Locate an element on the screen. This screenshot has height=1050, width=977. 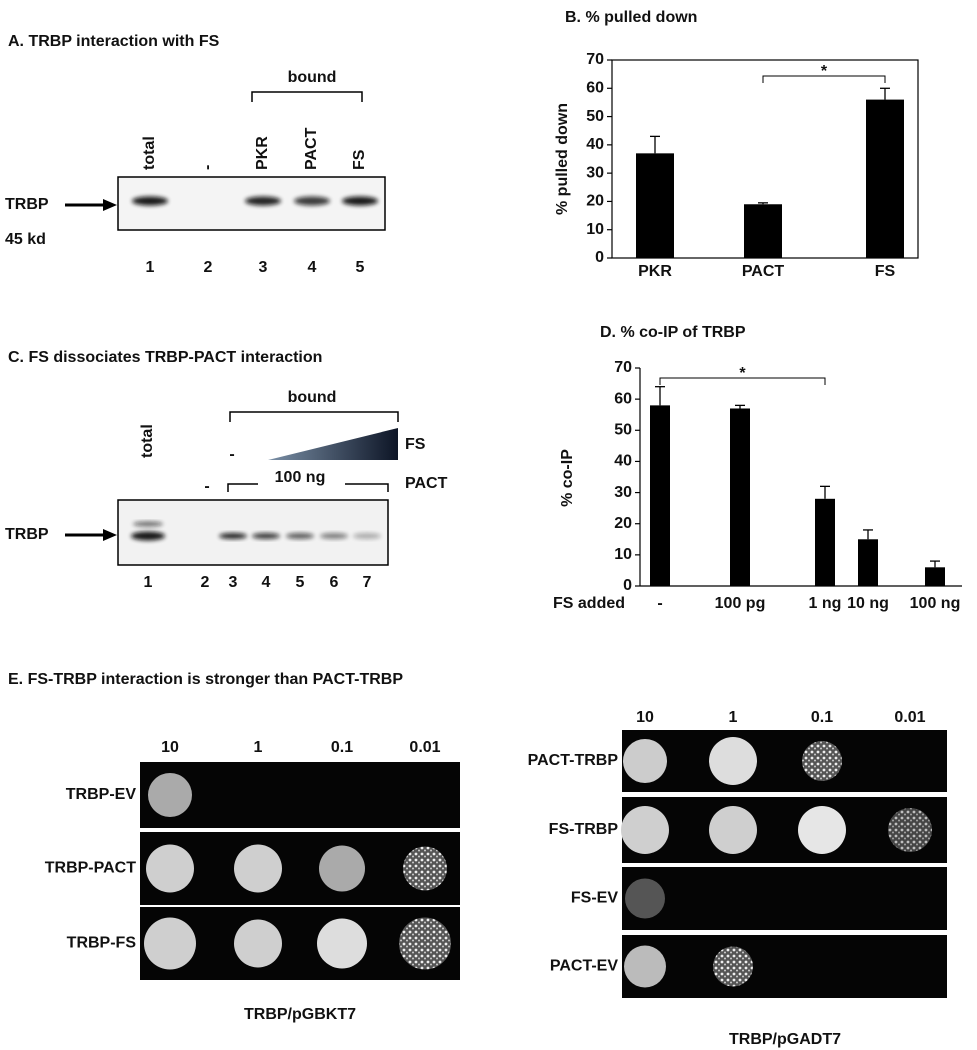
y-tick-label: 10 is located at coordinates (623, 554).